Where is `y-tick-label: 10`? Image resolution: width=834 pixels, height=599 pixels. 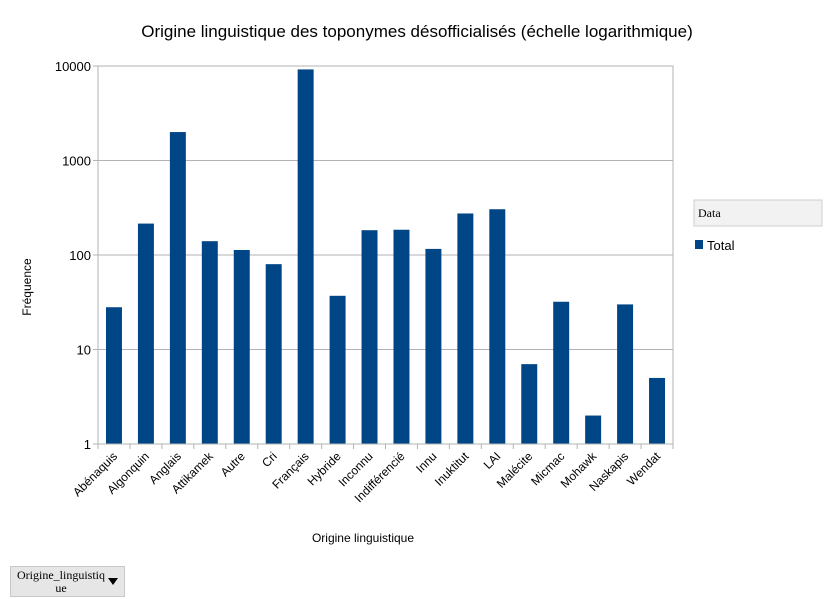
y-tick-label: 10 is located at coordinates (84, 350).